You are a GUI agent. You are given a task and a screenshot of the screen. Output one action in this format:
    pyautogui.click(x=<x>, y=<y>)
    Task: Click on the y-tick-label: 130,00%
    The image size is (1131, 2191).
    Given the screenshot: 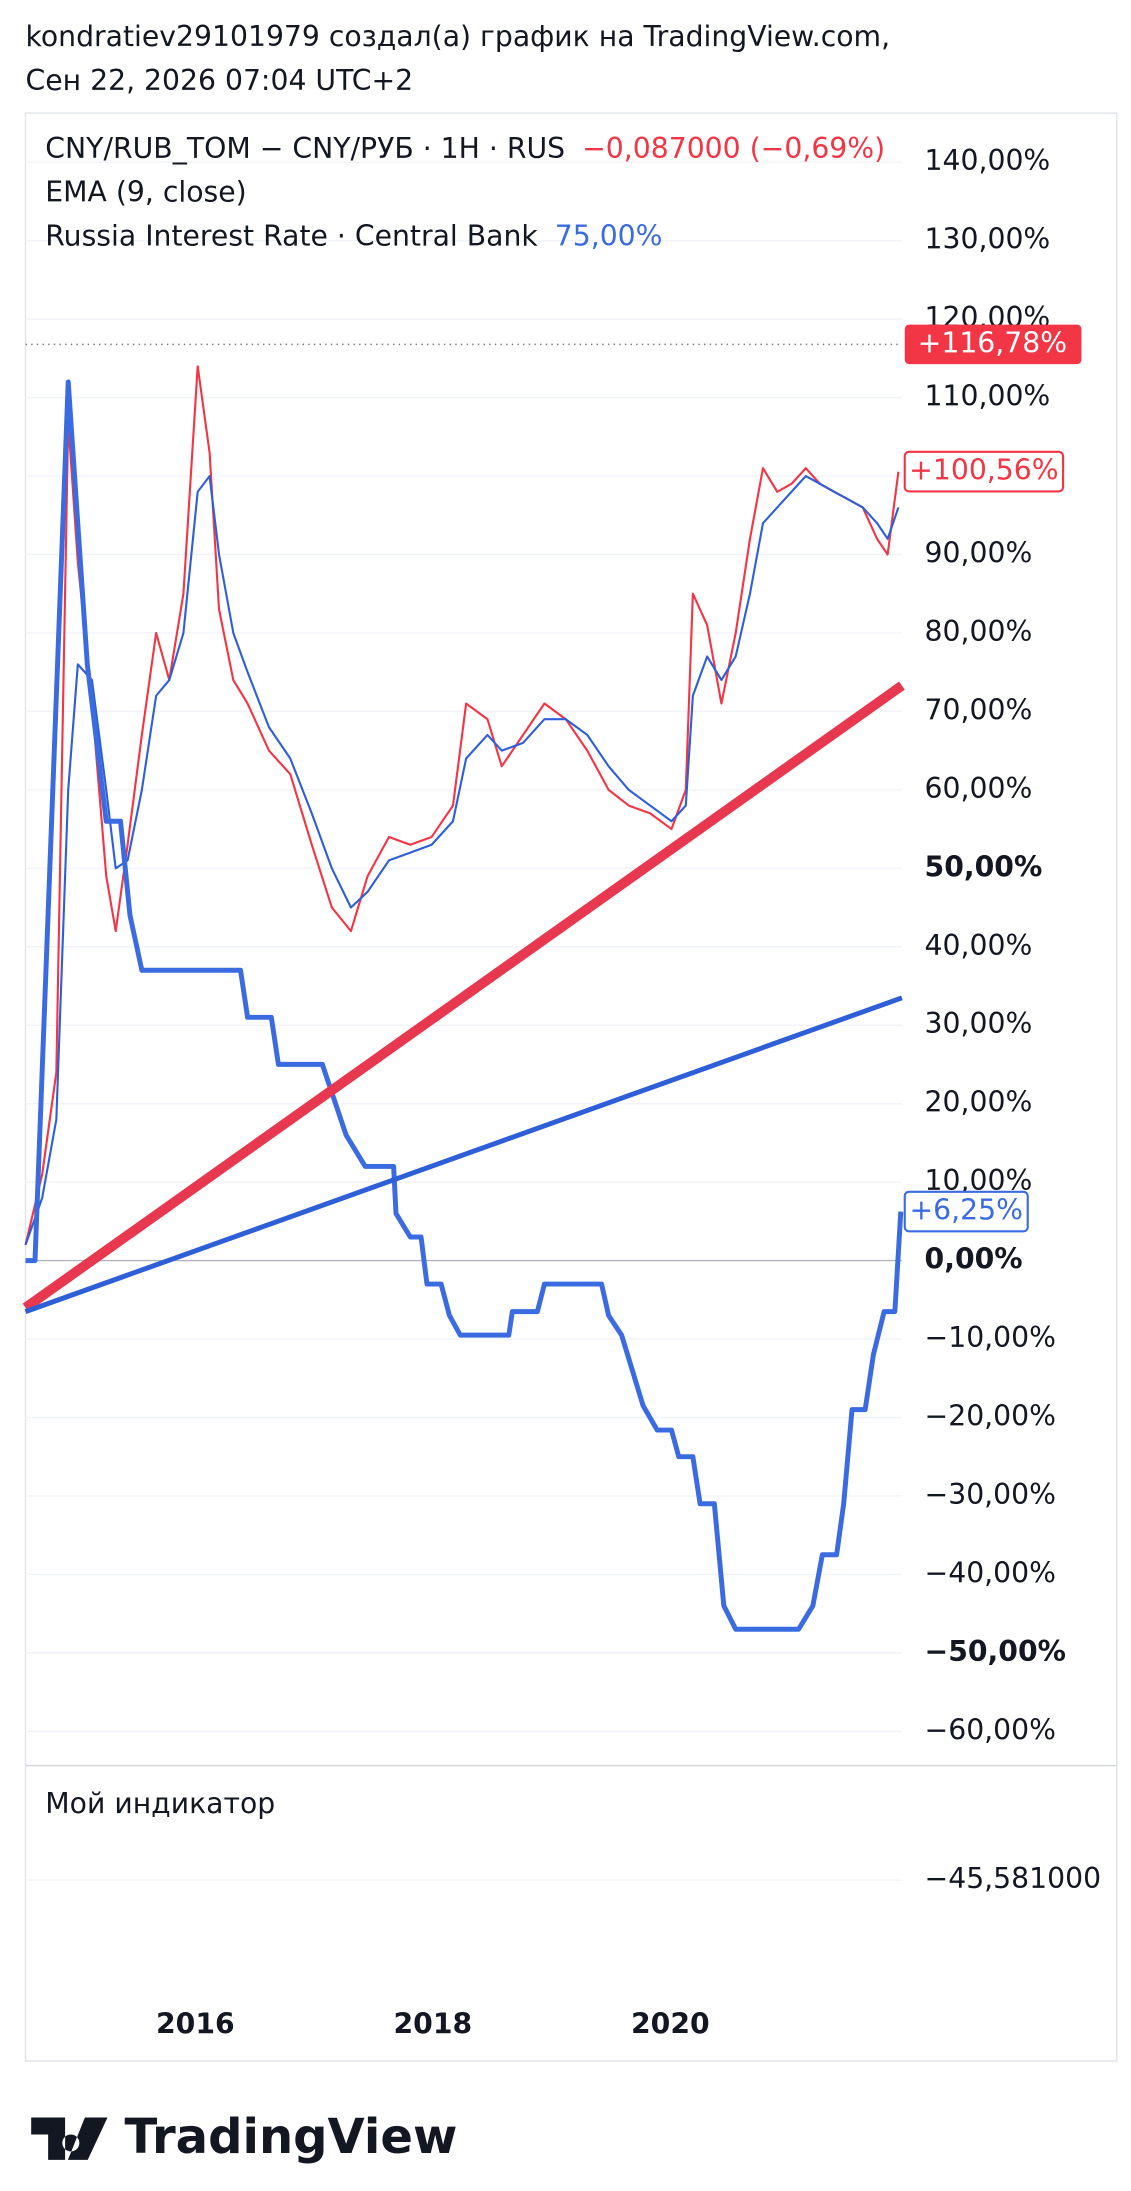 What is the action you would take?
    pyautogui.click(x=988, y=239)
    